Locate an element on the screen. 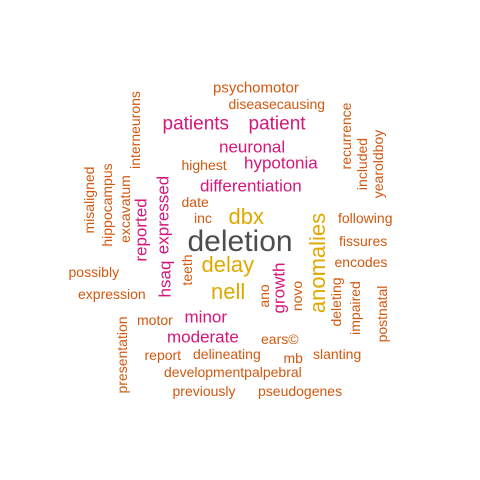 The image size is (480, 480). word-impaired: impaired is located at coordinates (354, 308).